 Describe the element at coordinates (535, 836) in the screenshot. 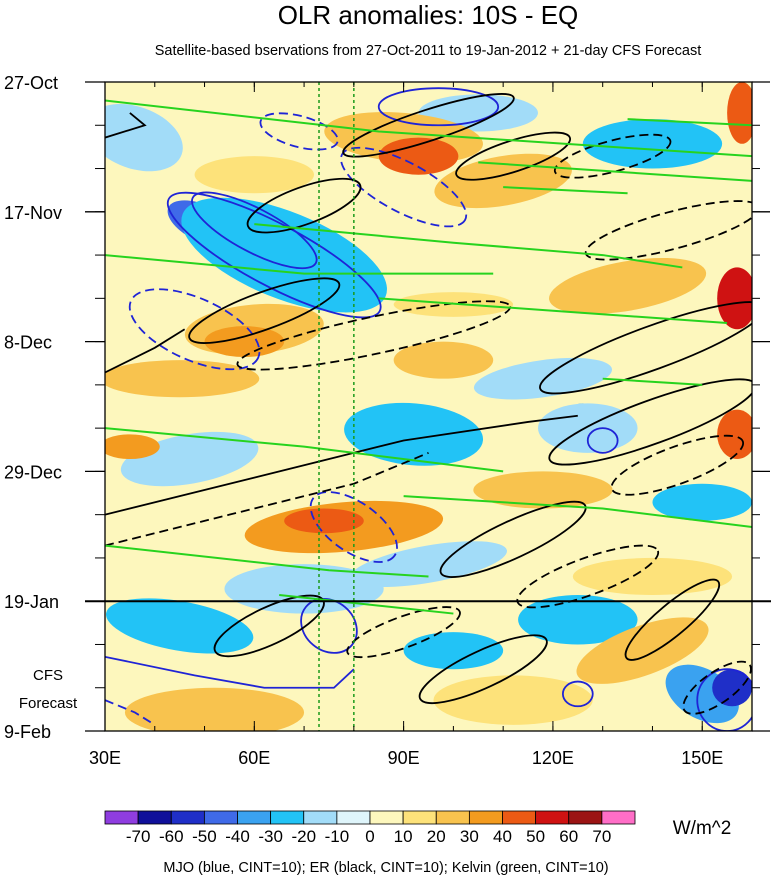

I see `colorbar-label: 50` at that location.